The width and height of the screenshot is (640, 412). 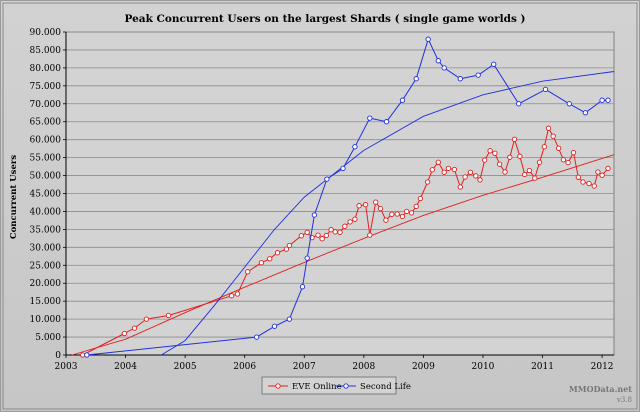 What do you see at coordinates (346, 386) in the screenshot?
I see `legend-marker-second-life` at bounding box center [346, 386].